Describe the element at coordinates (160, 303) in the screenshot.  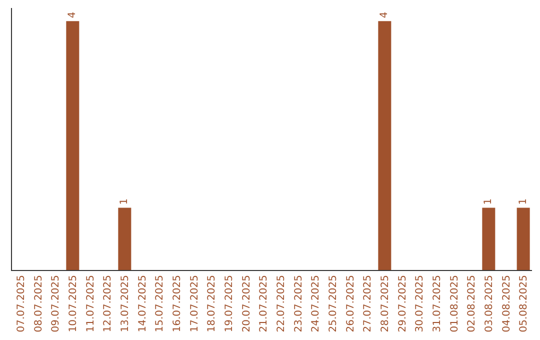
I see `x-tick-label: 15.07.2025` at that location.